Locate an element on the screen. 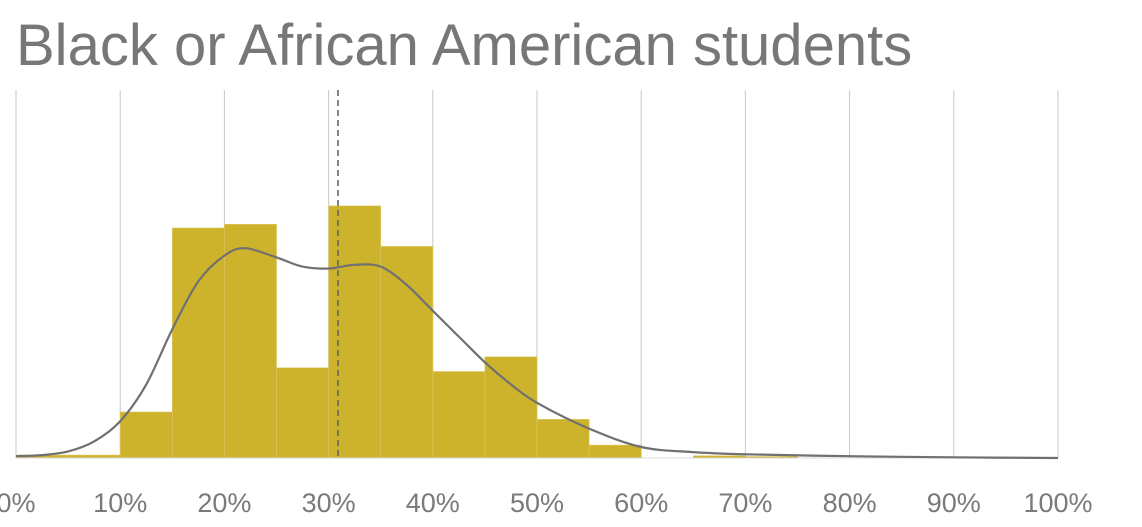  x-tick-label: 10% is located at coordinates (120, 503).